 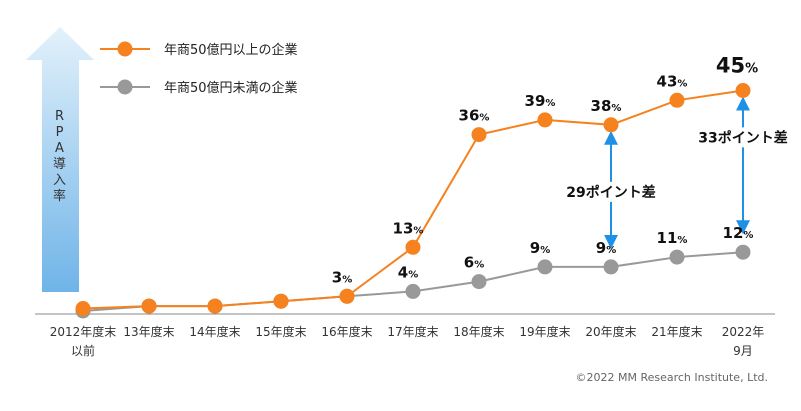 I want to click on data-label-s0-9: 43%, so click(x=672, y=81).